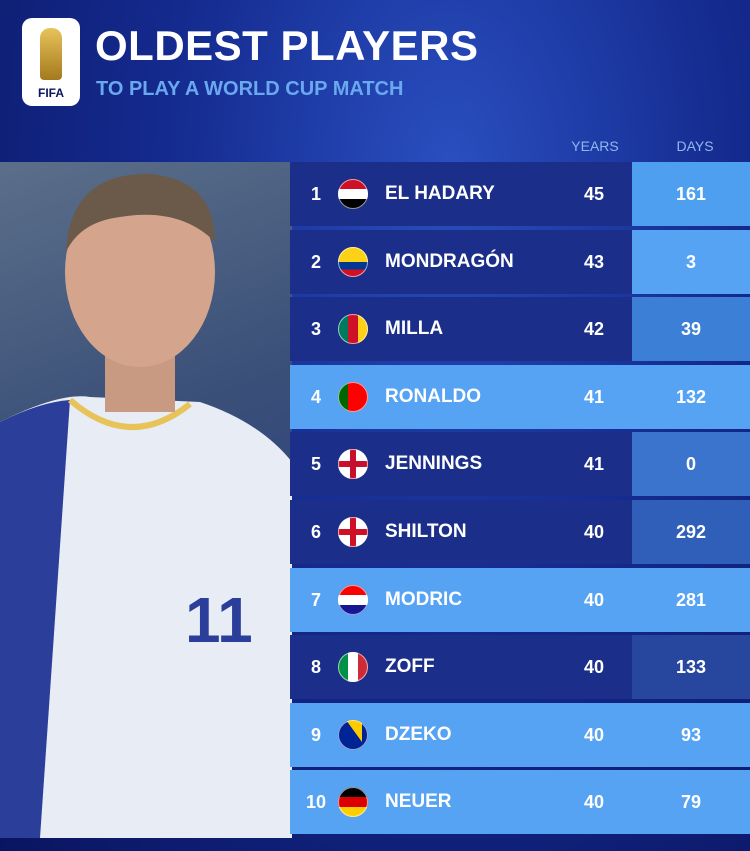 The width and height of the screenshot is (750, 851). I want to click on rank: 6, so click(315, 532).